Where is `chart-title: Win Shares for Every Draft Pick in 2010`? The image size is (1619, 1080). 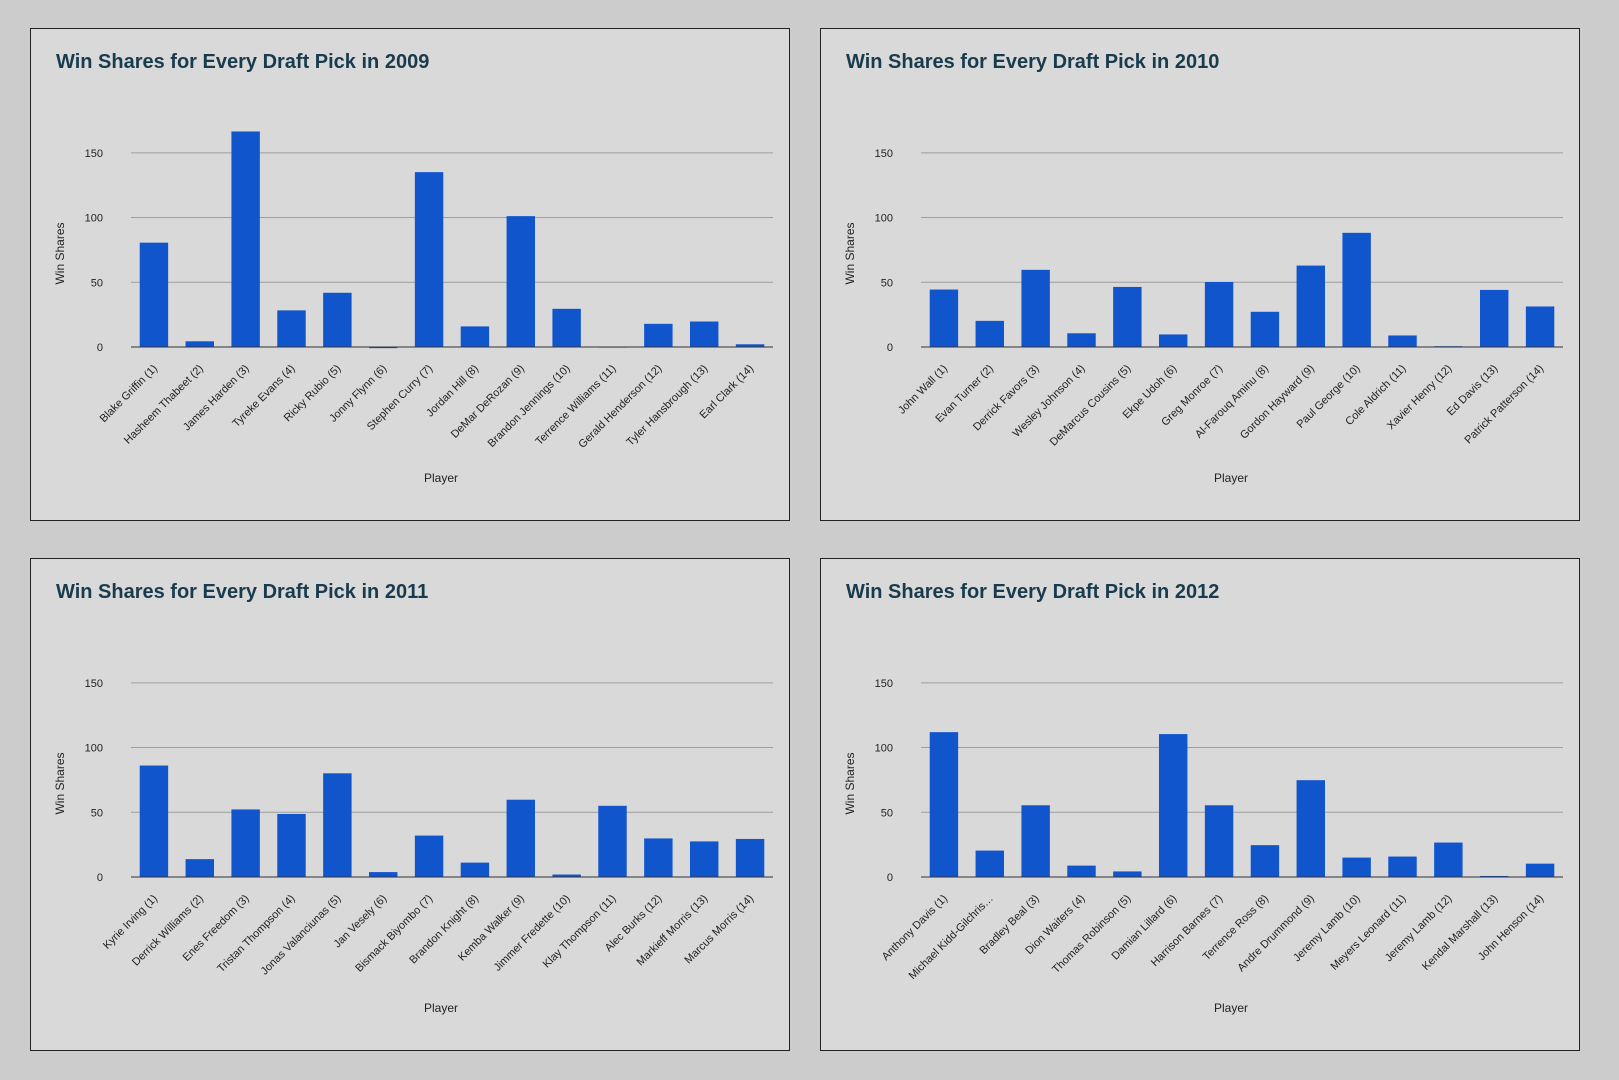 chart-title: Win Shares for Every Draft Pick in 2010 is located at coordinates (1033, 62).